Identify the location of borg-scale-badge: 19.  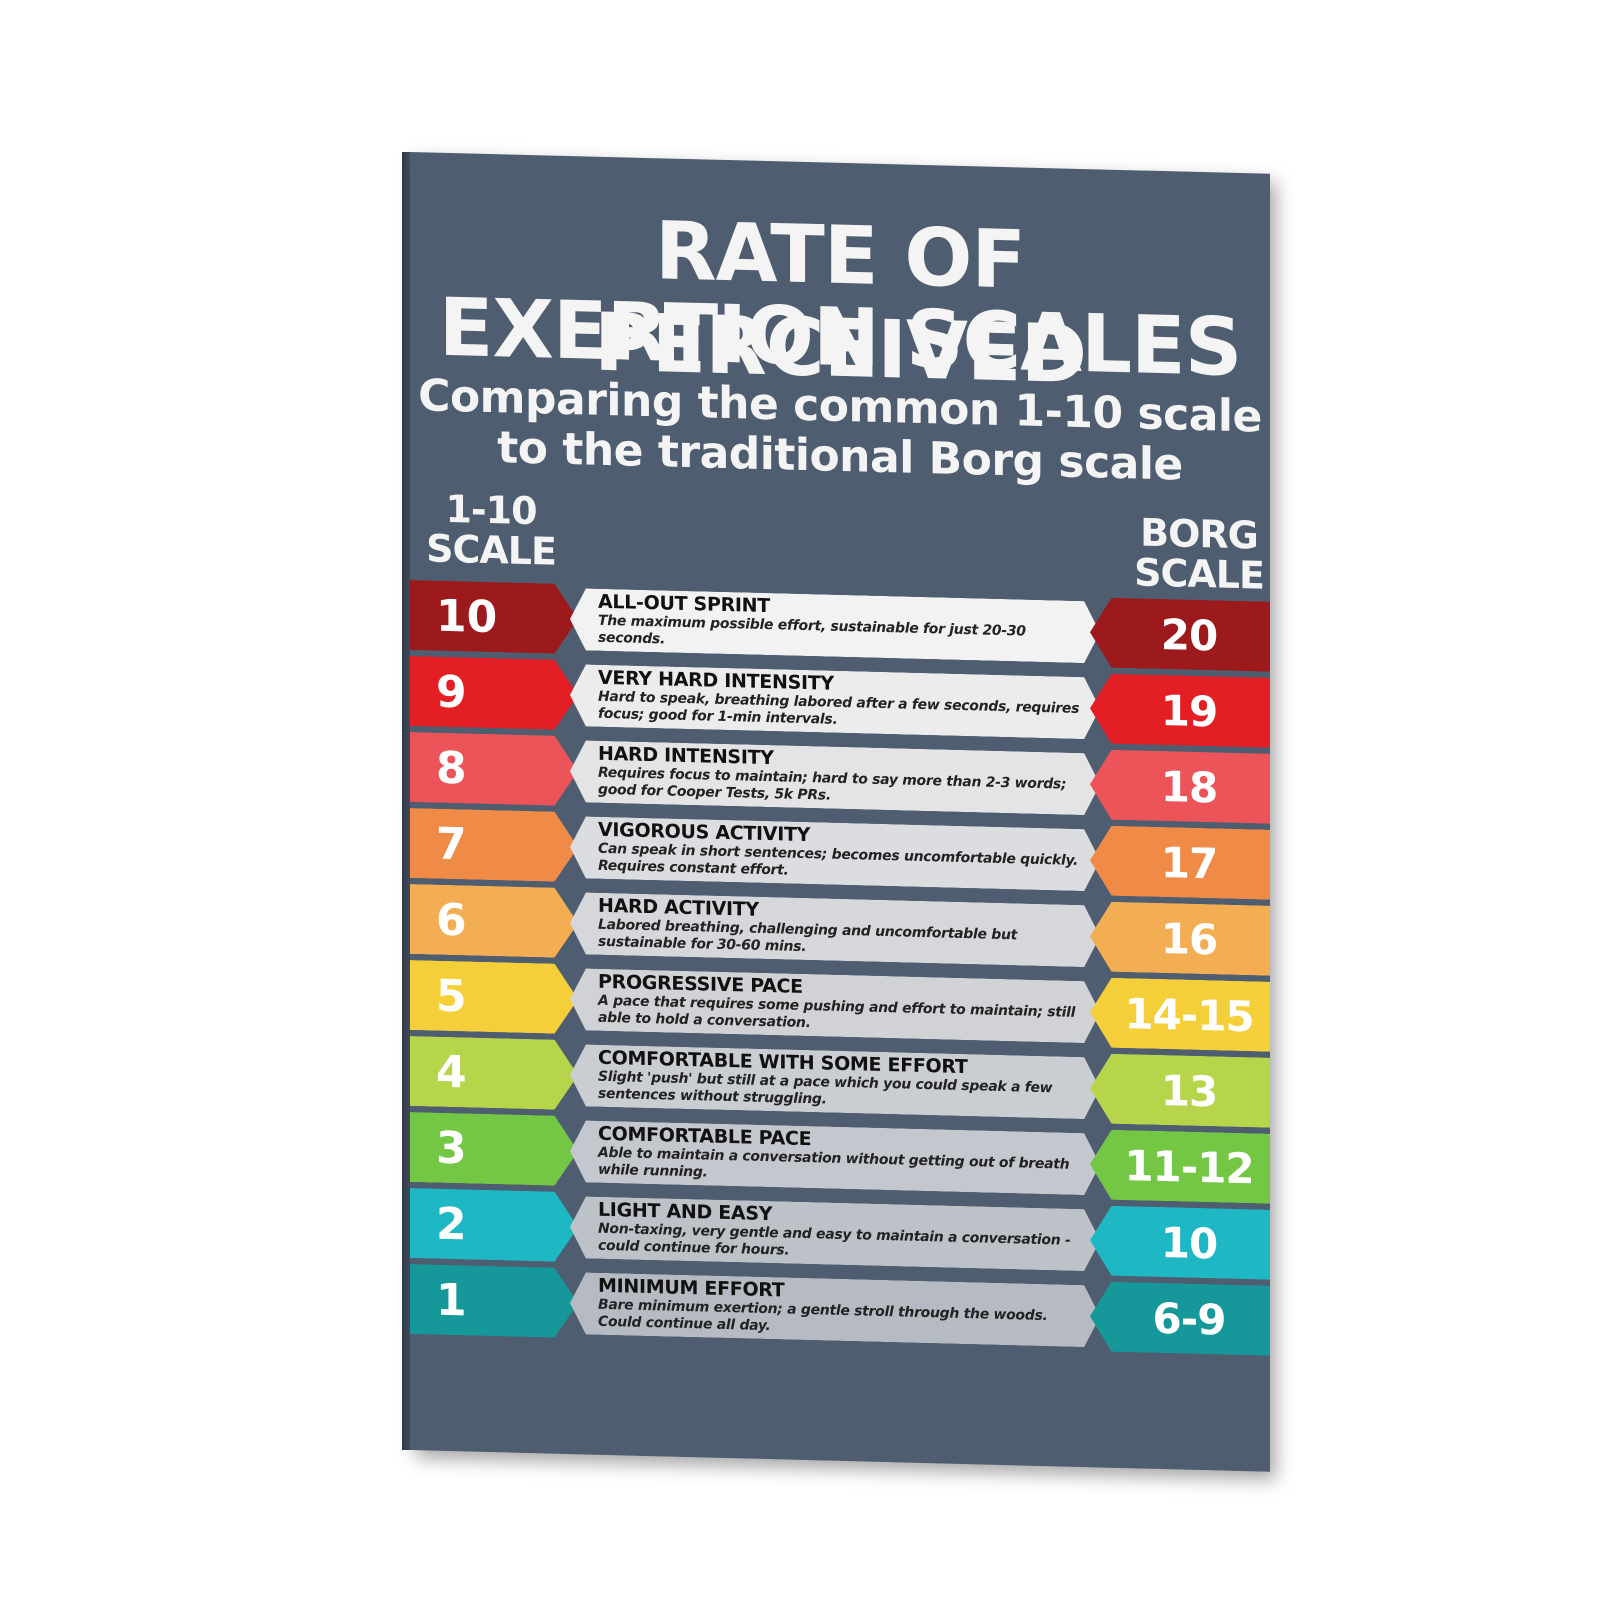
(1180, 710).